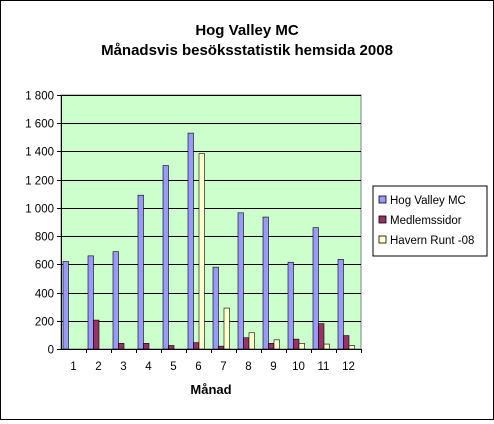  Describe the element at coordinates (44, 266) in the screenshot. I see `y-tick-label: 600` at that location.